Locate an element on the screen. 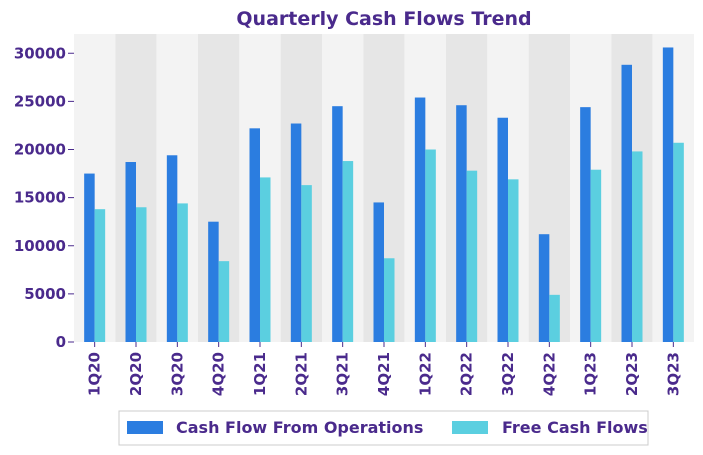  x-tick-label: 3Q22 is located at coordinates (508, 374).